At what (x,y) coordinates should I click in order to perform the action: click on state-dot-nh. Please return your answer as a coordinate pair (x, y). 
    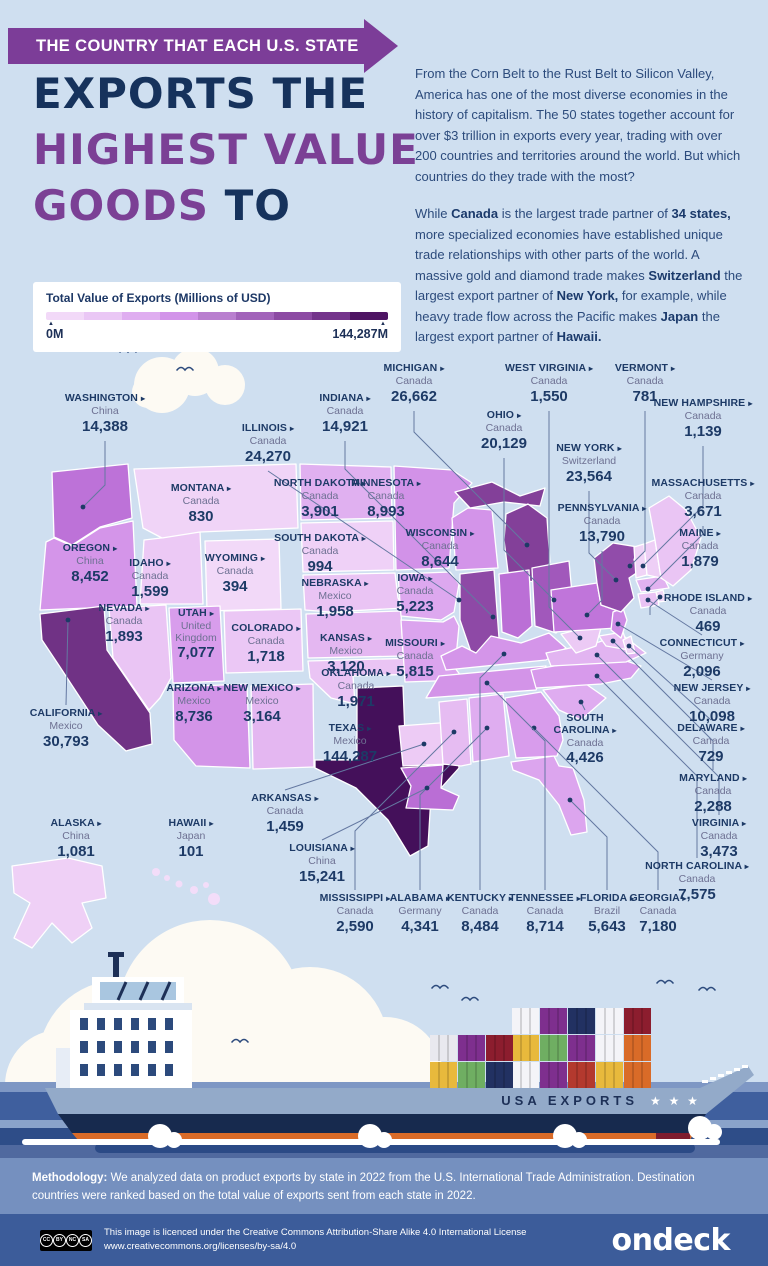
    Looking at the image, I should click on (643, 566).